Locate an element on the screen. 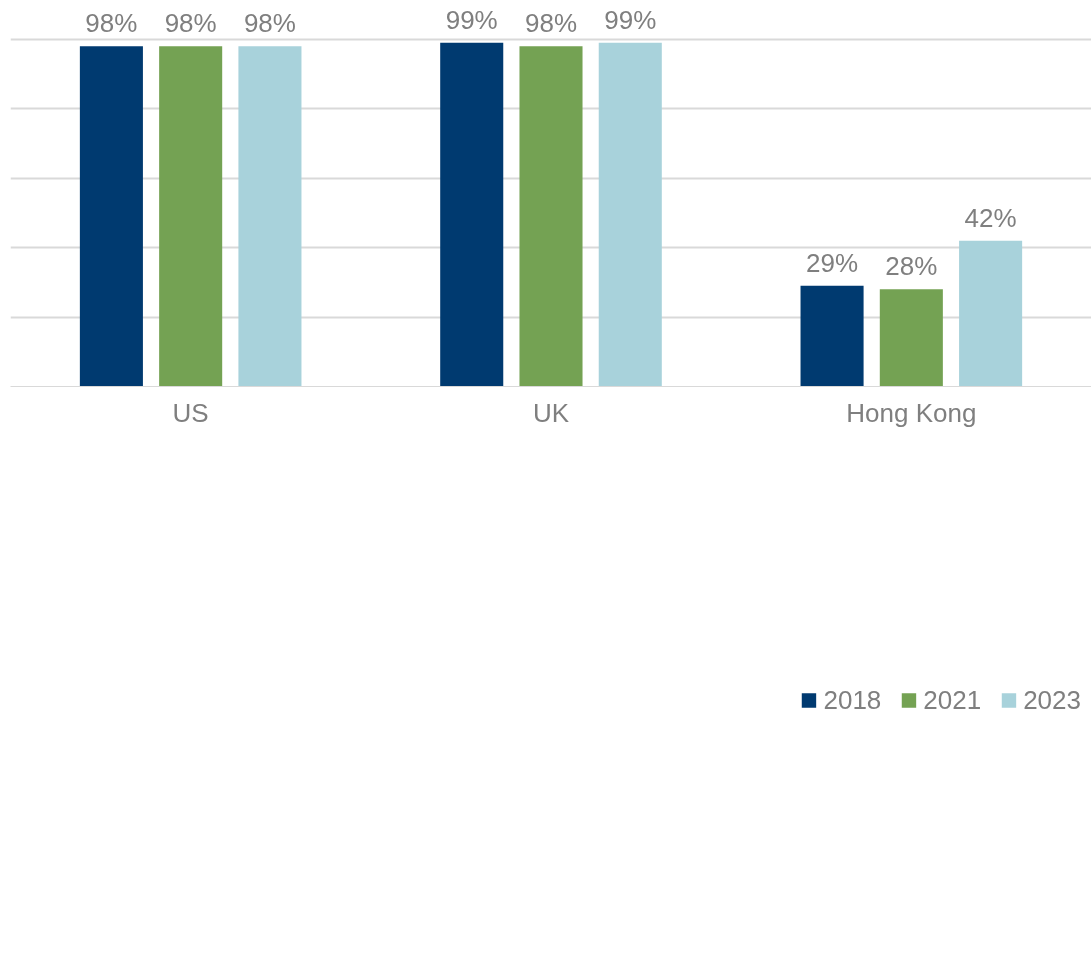 Image resolution: width=1091 pixels, height=953 pixels. legend-label: 2023 is located at coordinates (1052, 700).